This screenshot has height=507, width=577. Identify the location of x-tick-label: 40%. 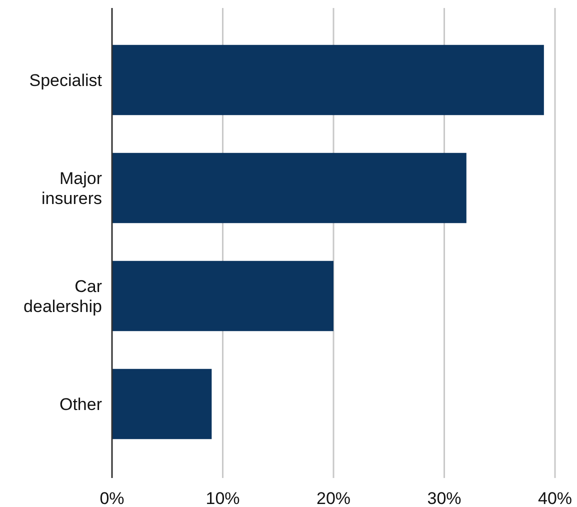
(555, 498).